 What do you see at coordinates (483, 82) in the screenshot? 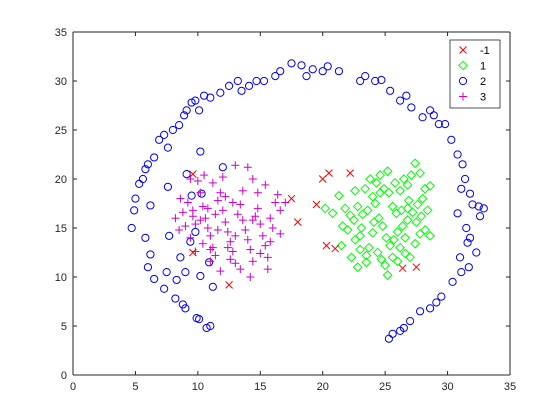
I see `legend-label: 2` at bounding box center [483, 82].